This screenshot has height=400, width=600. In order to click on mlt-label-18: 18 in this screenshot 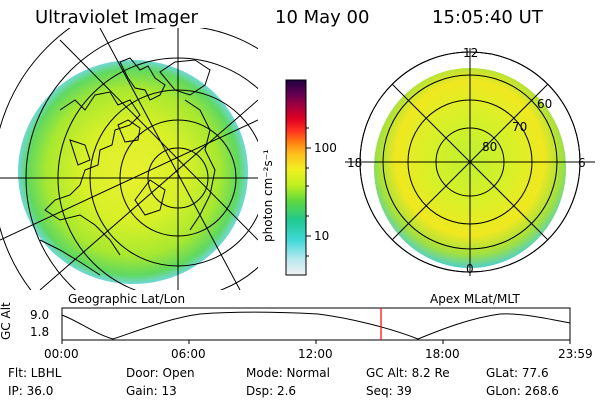, I will do `click(355, 163)`.